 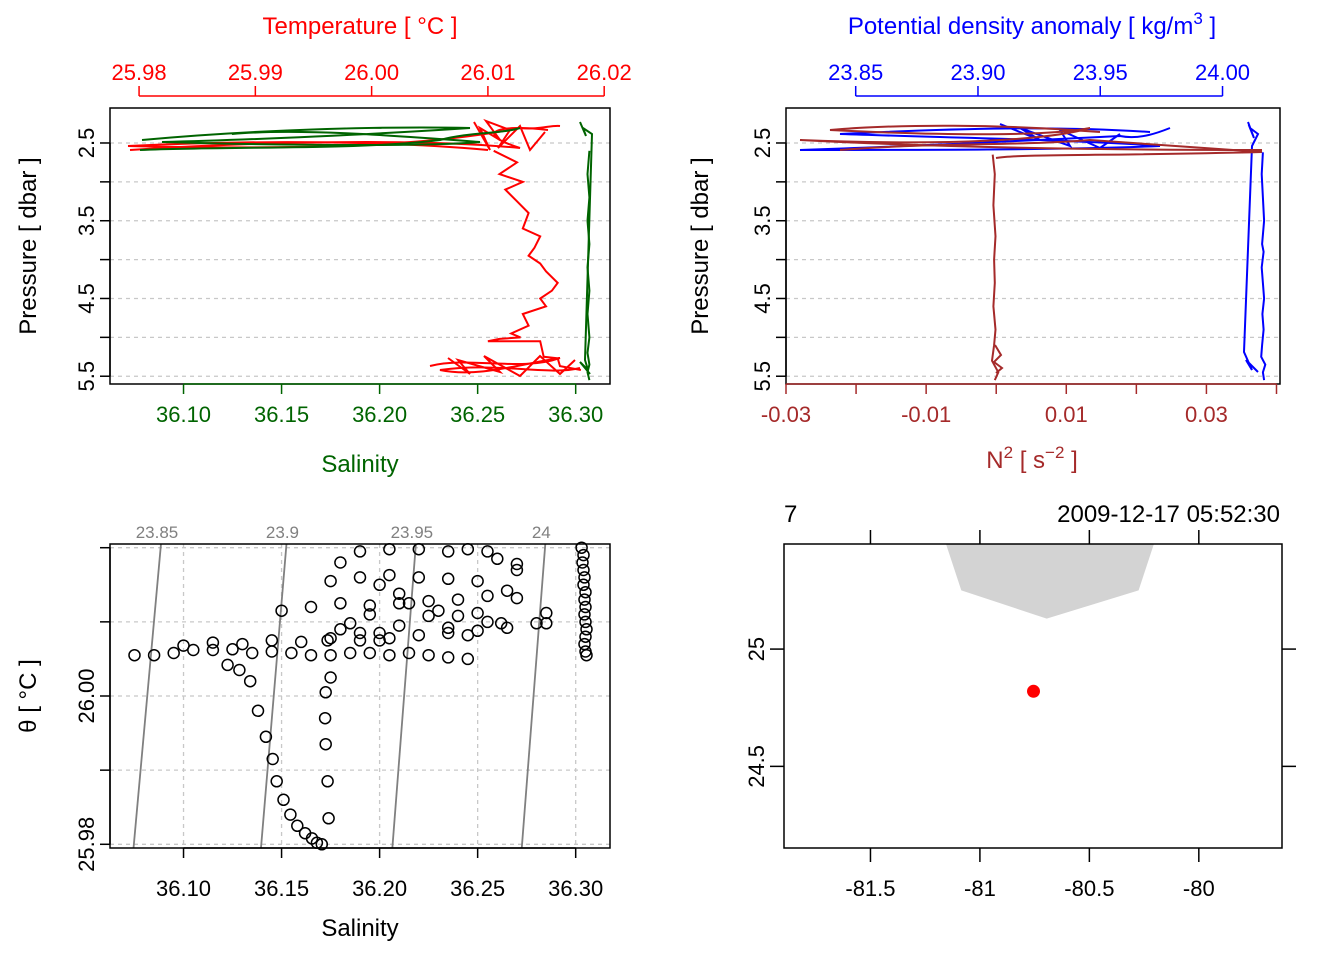 I want to click on station-label: 7, so click(x=790, y=514).